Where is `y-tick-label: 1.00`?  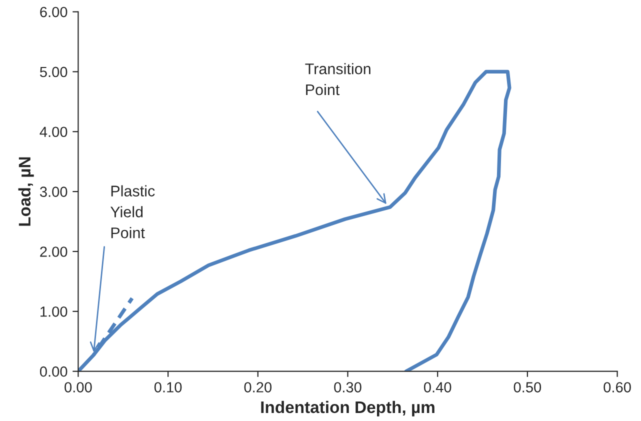 y-tick-label: 1.00 is located at coordinates (54, 311).